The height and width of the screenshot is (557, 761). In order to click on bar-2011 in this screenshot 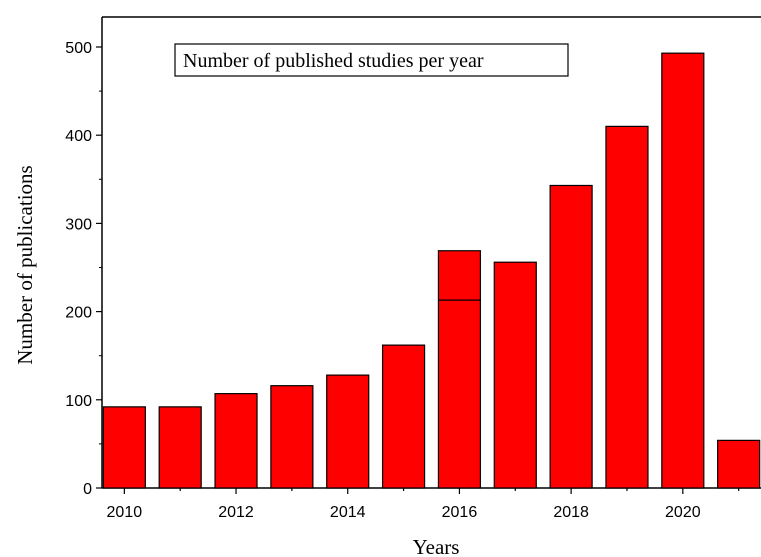, I will do `click(180, 447)`.